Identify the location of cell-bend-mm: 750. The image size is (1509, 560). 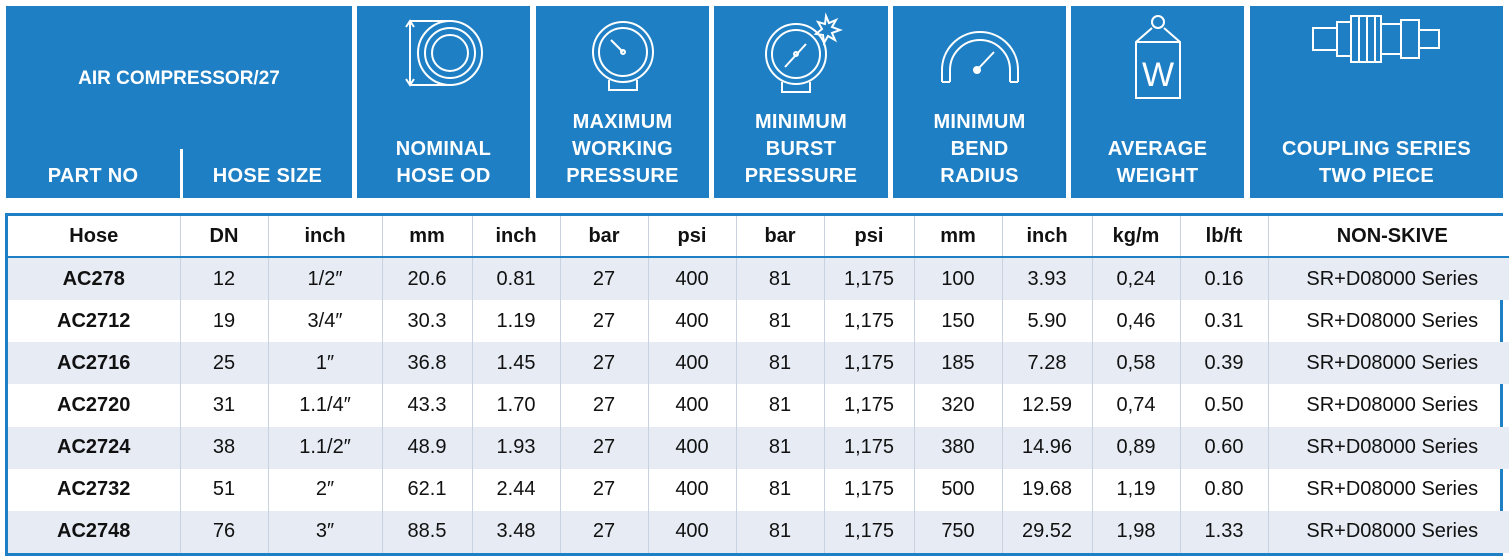
(958, 531).